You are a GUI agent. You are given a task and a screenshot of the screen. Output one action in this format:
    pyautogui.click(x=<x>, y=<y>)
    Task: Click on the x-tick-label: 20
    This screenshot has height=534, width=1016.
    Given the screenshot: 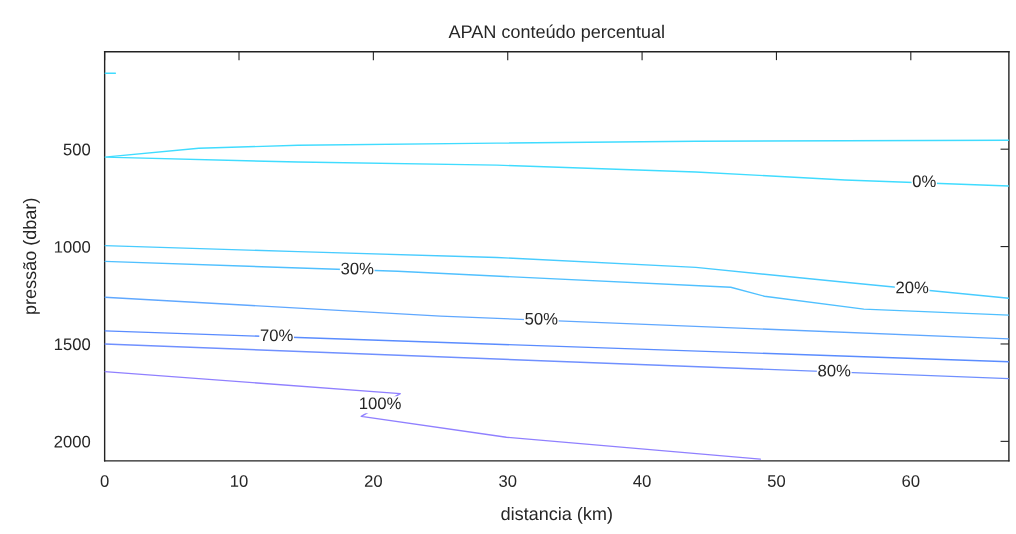 What is the action you would take?
    pyautogui.click(x=373, y=481)
    